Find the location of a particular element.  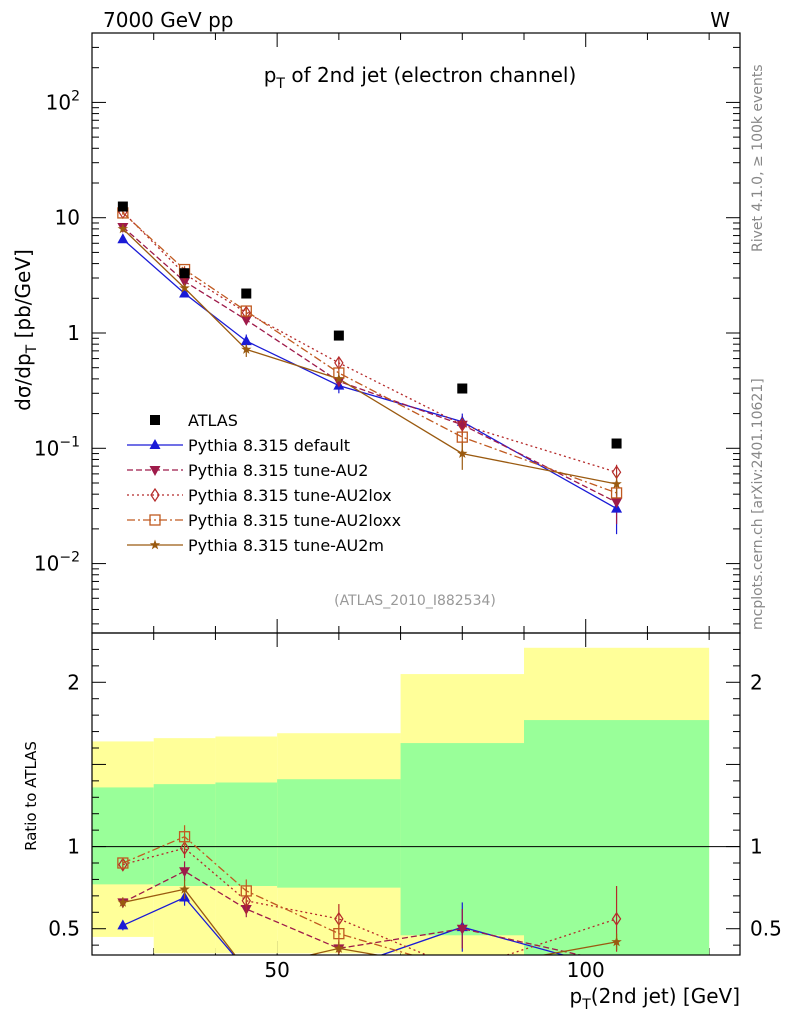

legend-label: Pythia 8.315 tune-AU2lox is located at coordinates (290, 495).